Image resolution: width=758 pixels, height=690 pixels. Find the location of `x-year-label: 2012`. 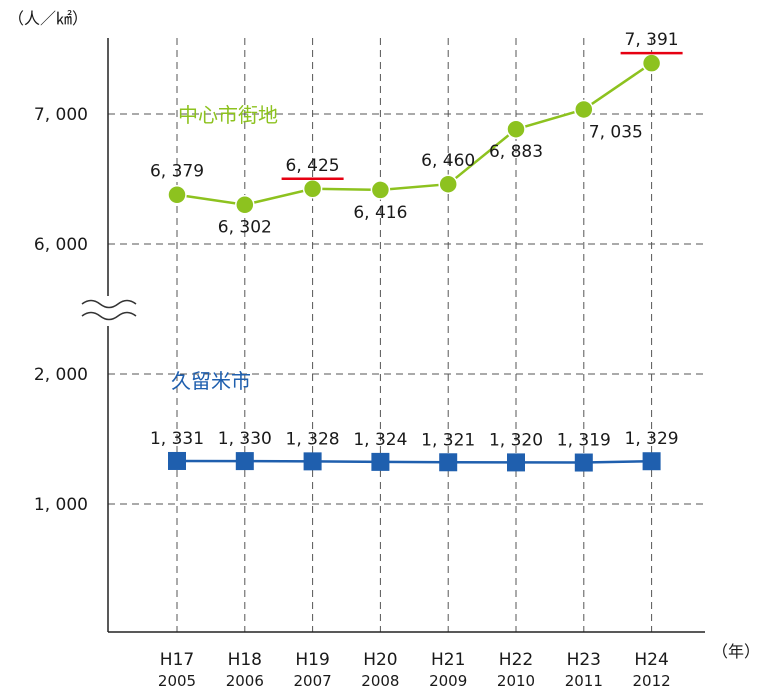

x-year-label: 2012 is located at coordinates (652, 681).